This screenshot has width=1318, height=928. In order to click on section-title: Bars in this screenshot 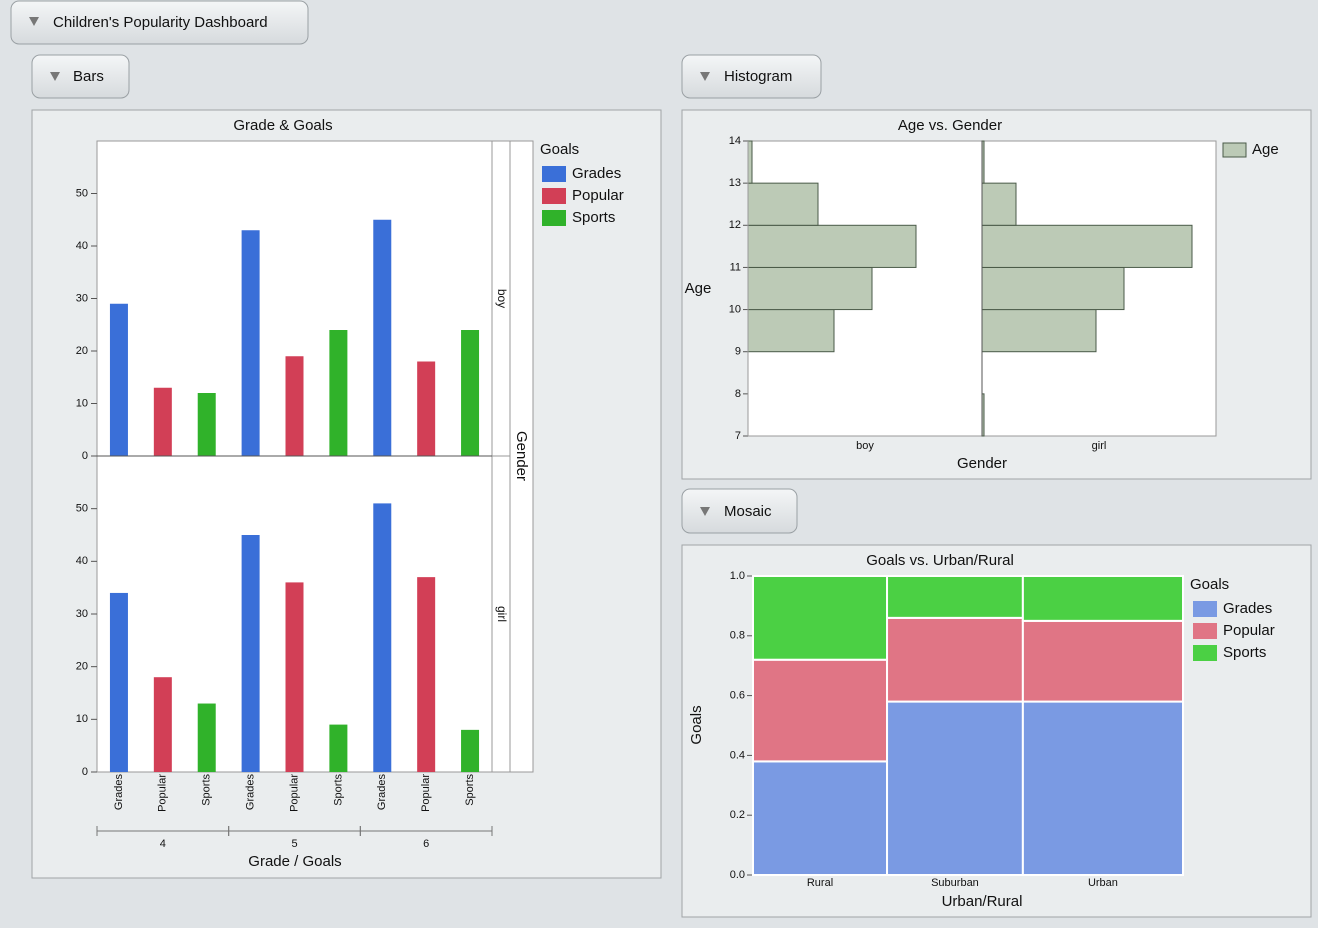, I will do `click(88, 76)`.